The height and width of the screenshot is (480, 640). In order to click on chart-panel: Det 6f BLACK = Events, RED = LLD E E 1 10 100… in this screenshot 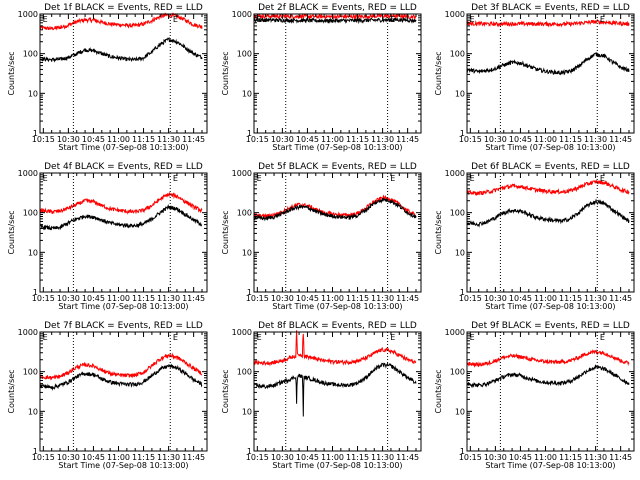, I will do `click(534, 236)`.